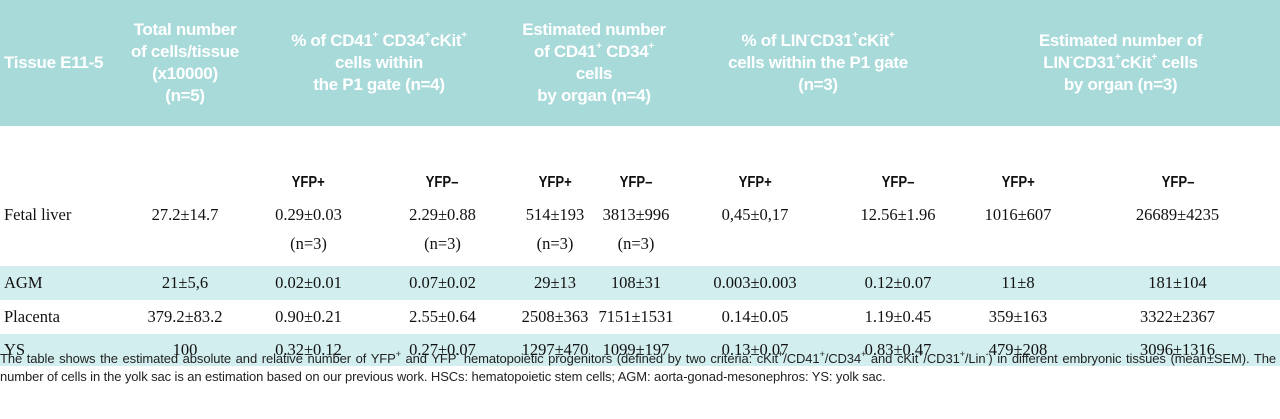 Image resolution: width=1280 pixels, height=419 pixels. I want to click on cell-pct-cd41-minus: 2.29±0.88, so click(442, 214).